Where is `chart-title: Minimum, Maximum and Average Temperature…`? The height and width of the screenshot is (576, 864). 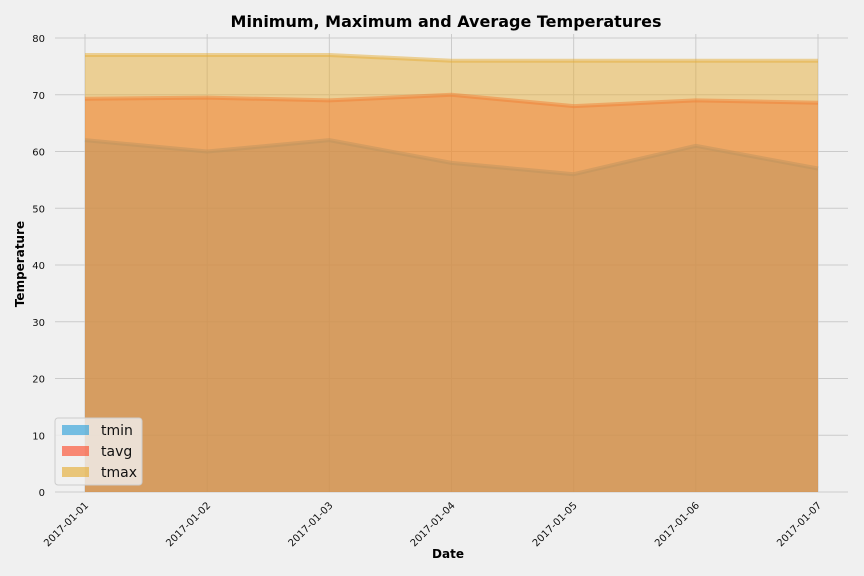
chart-title: Minimum, Maximum and Average Temperature… is located at coordinates (446, 21).